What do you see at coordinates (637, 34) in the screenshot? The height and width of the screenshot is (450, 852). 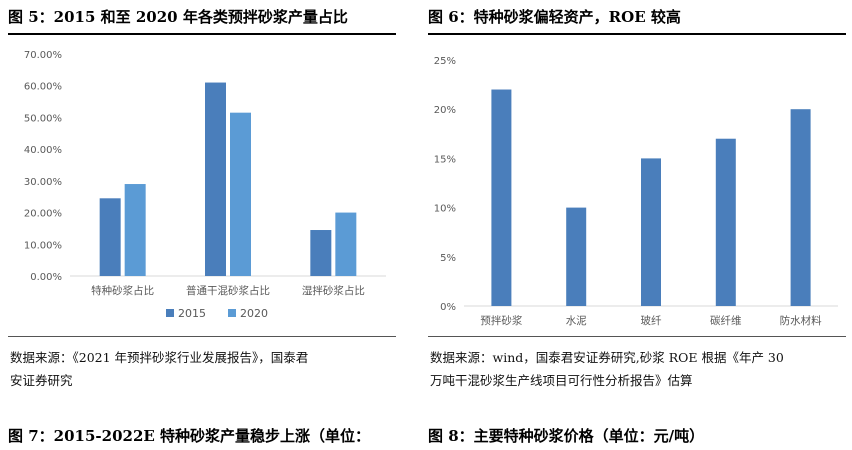 I see `fig6-title-rule` at bounding box center [637, 34].